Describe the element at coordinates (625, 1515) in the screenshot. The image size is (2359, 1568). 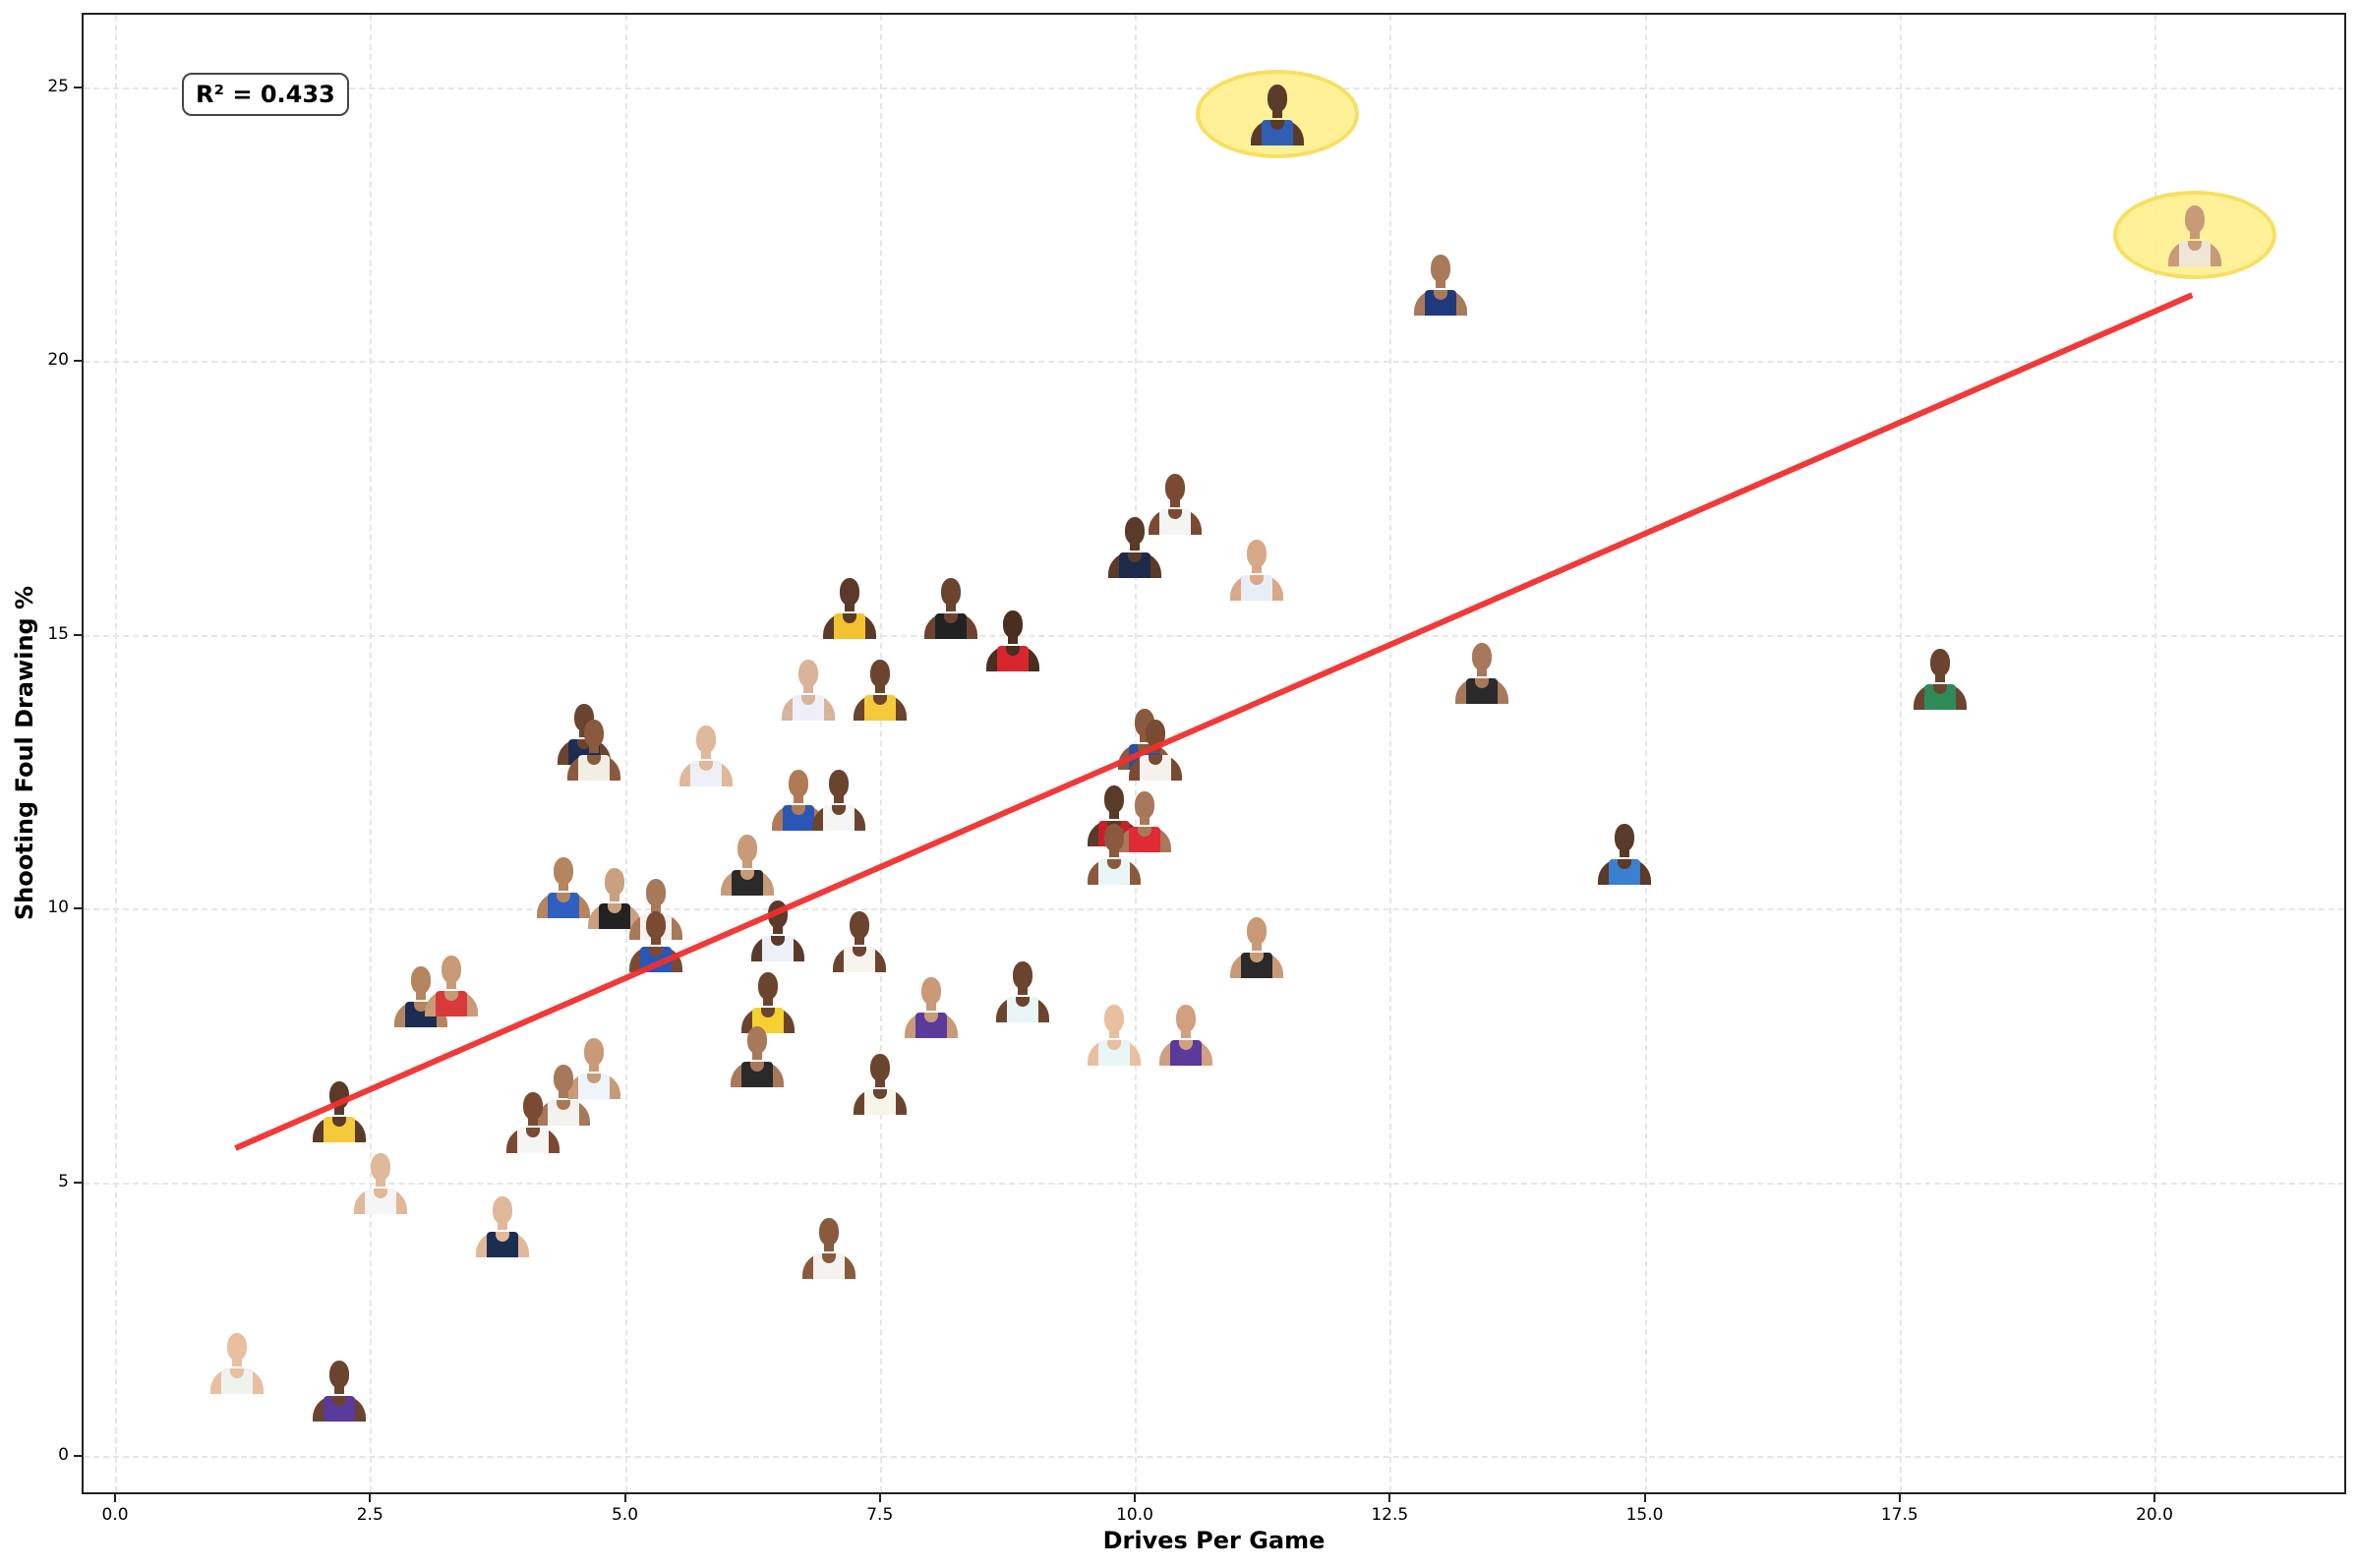
I see `x-tick-label: 5.0` at that location.